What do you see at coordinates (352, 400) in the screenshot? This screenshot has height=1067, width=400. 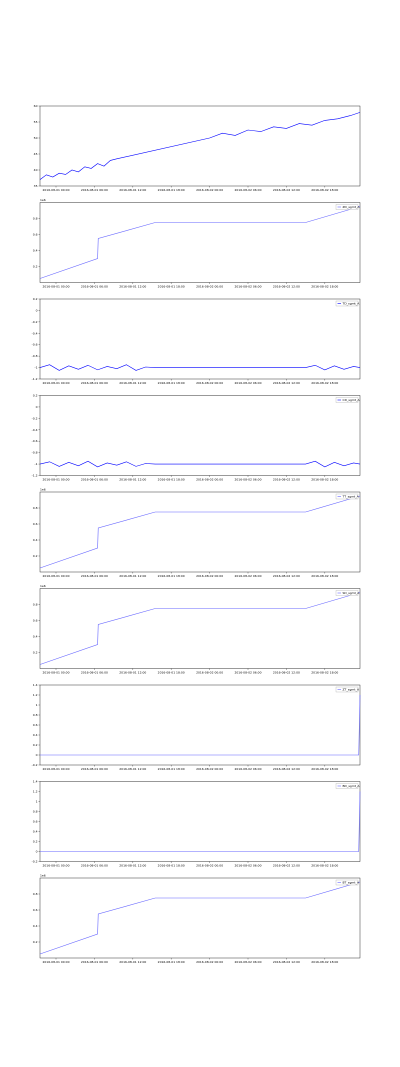 I see `legend-label: CD_sgmt_A` at bounding box center [352, 400].